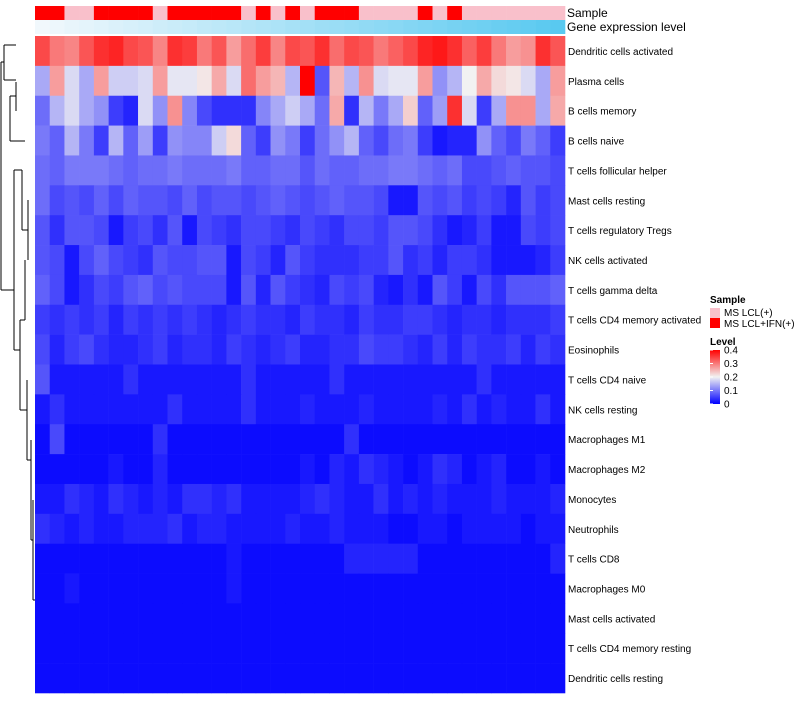 This screenshot has width=800, height=705. I want to click on row-label: Macrophages M1, so click(607, 440).